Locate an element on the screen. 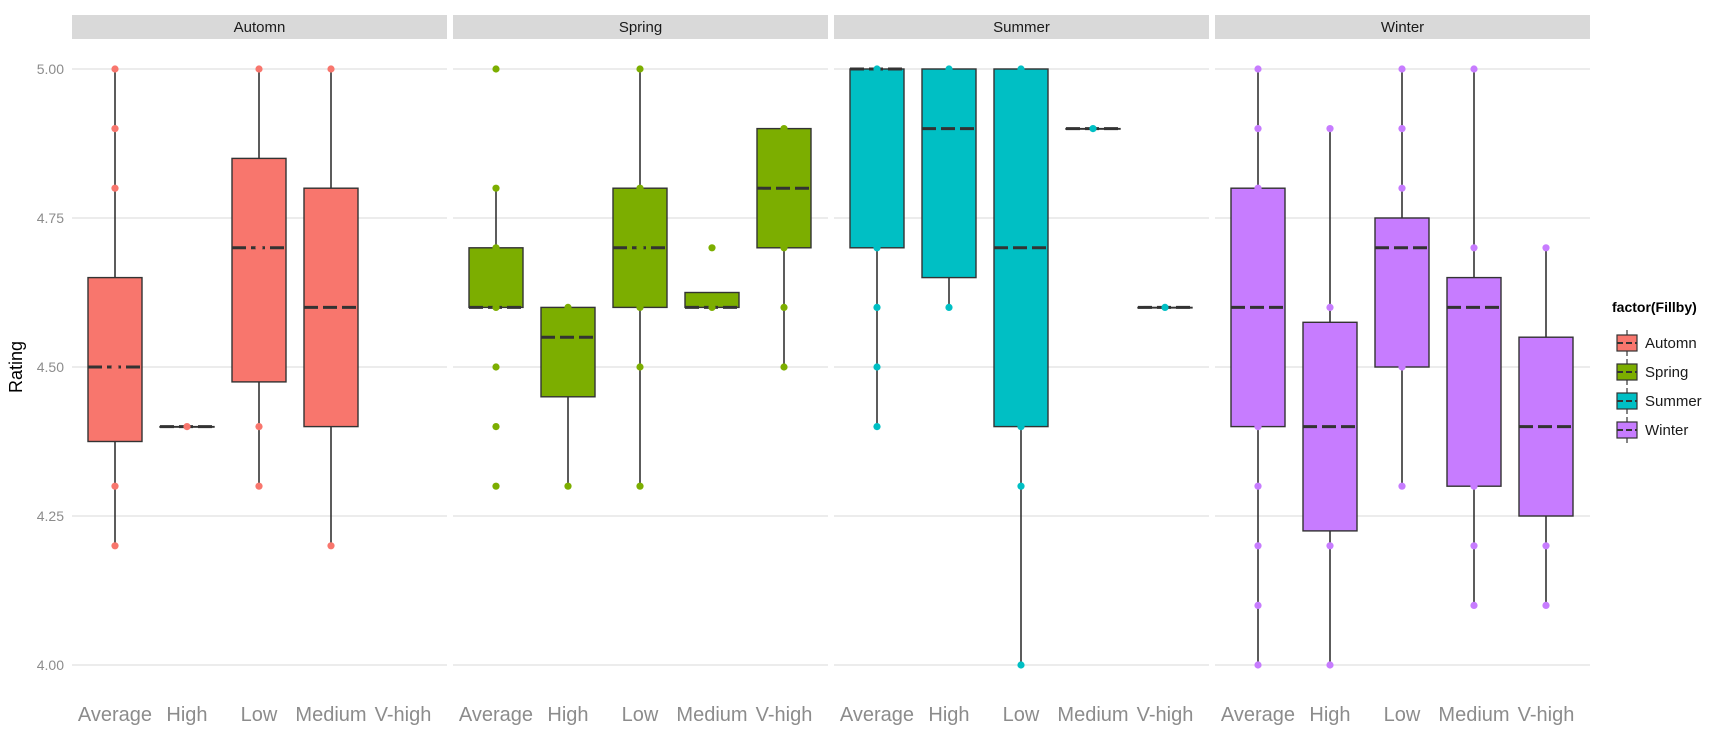  facet-strip-label: Automn is located at coordinates (260, 27).